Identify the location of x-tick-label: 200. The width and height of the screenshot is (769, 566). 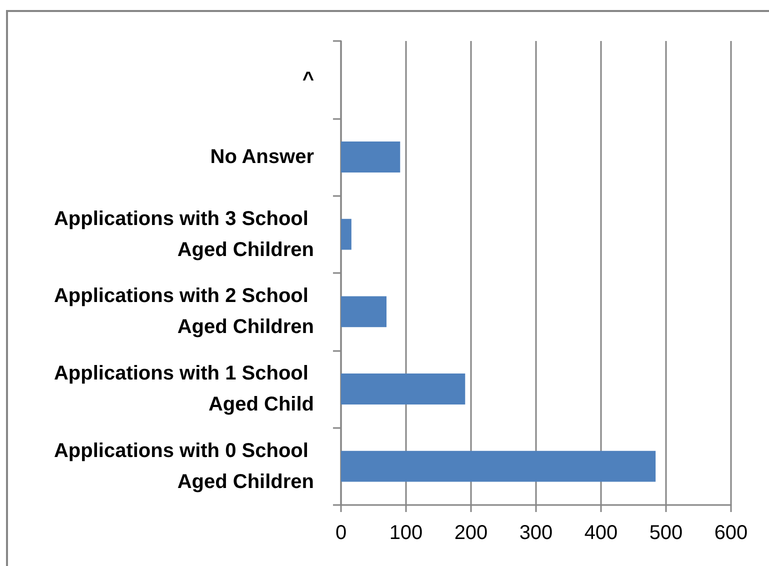
(471, 533).